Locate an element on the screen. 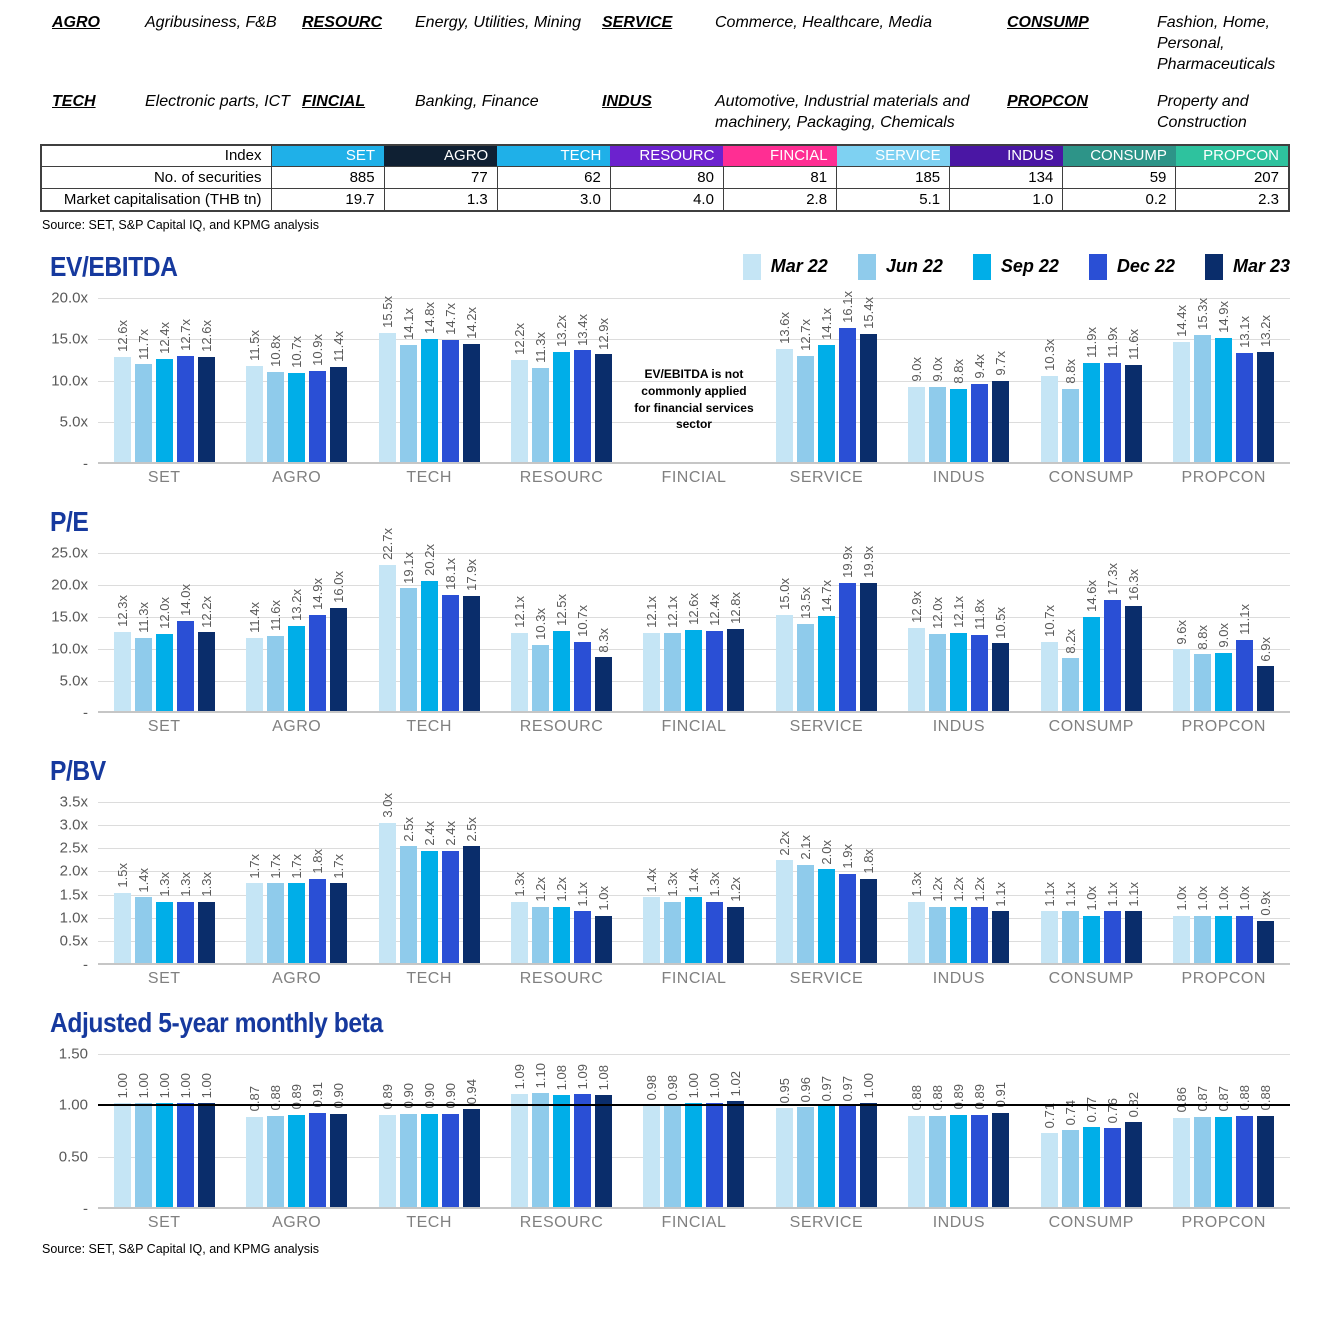 The image size is (1330, 1328). bar-group-tech: 3.0x 2.5x 2.4x 2.4x 2.5x is located at coordinates (429, 878).